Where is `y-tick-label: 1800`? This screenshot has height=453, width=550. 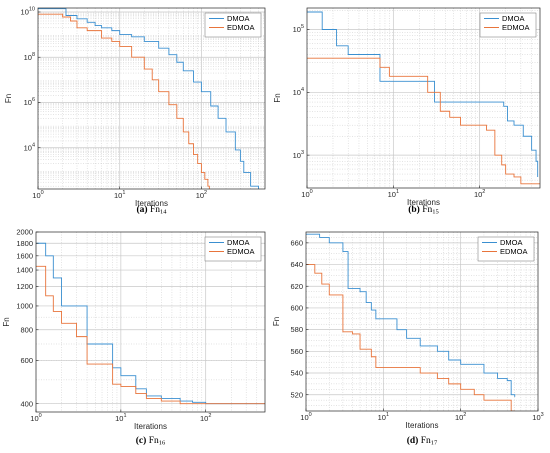 y-tick-label: 1800 is located at coordinates (24, 243).